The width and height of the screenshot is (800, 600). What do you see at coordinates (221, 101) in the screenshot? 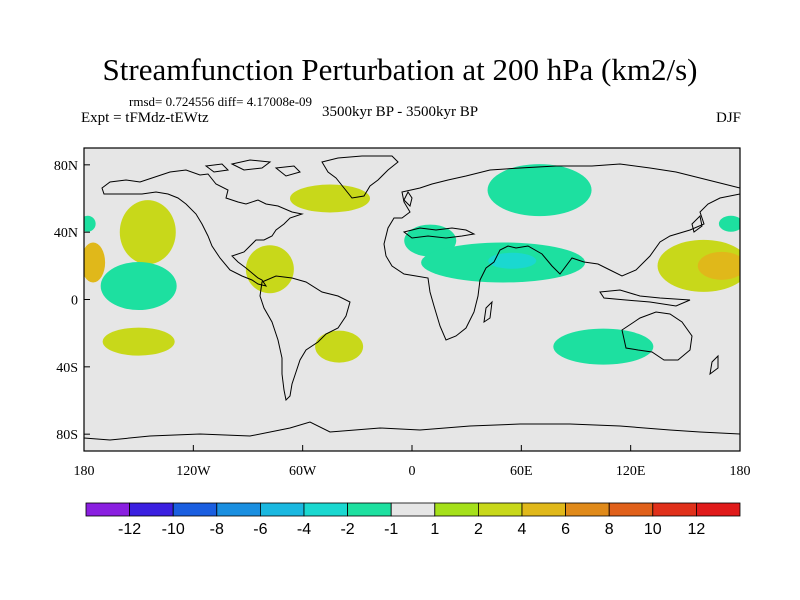
I see `stats-label: rmsd= 0.724556 diff= 4.17008e-09` at bounding box center [221, 101].